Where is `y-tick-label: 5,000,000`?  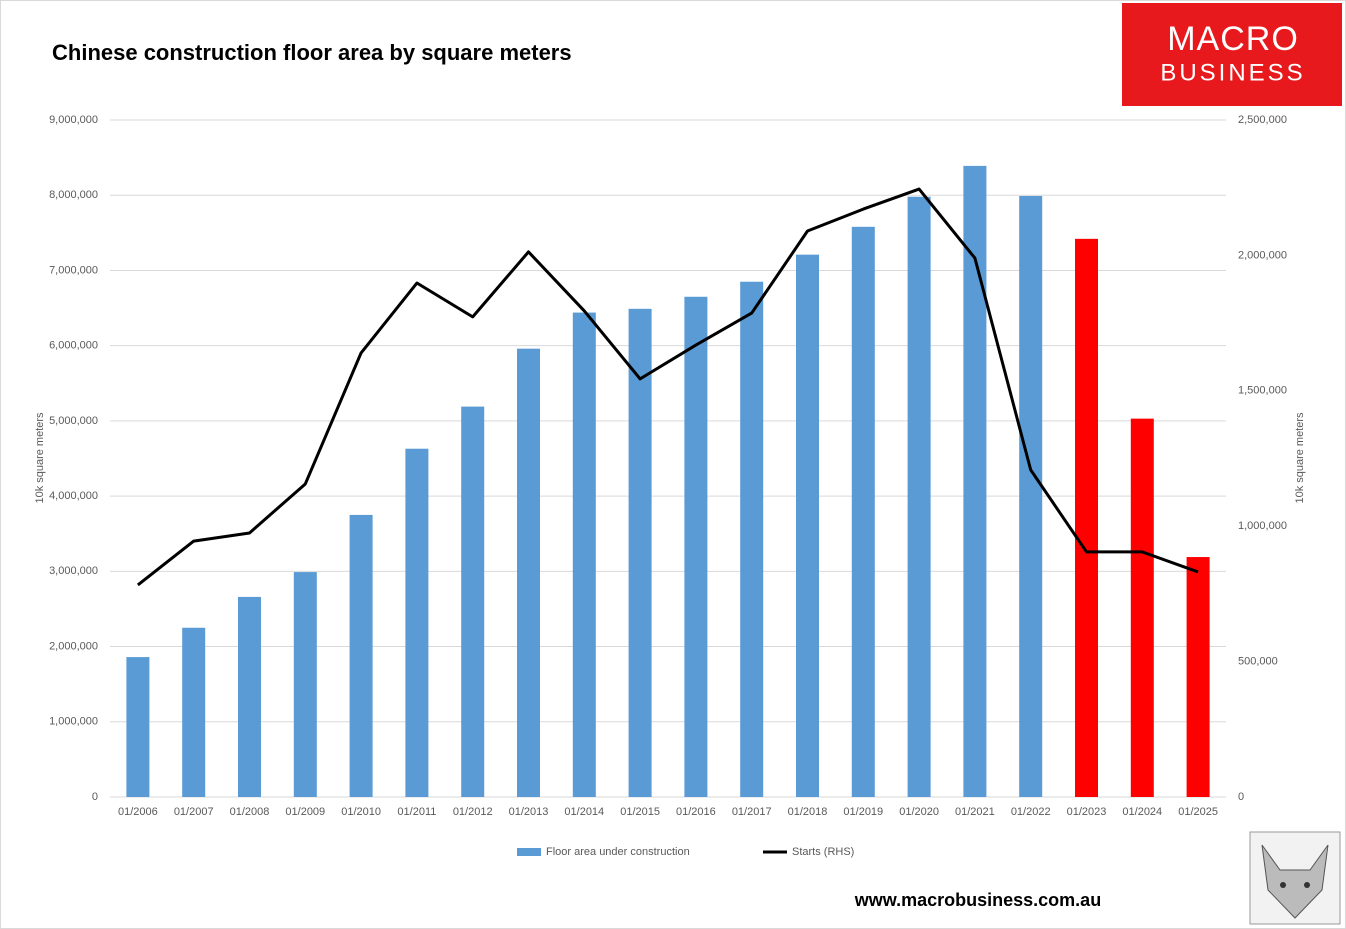
y-tick-label: 5,000,000 is located at coordinates (73, 421).